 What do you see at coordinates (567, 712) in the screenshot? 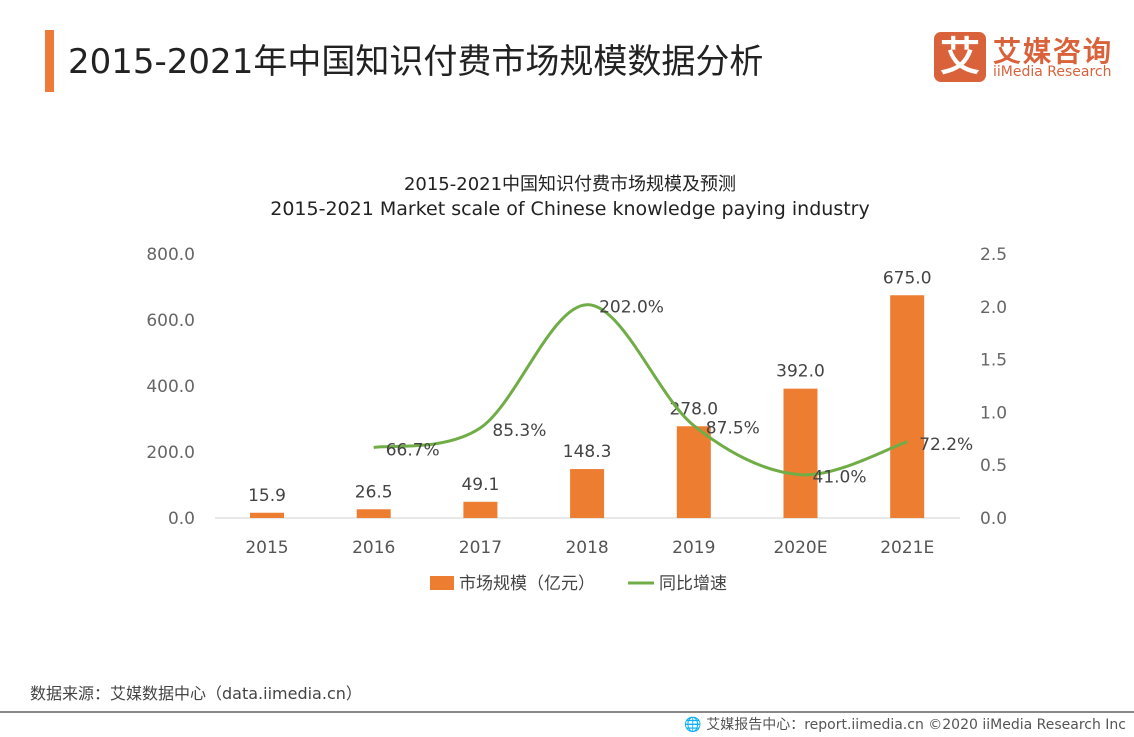
I see `footer-divider` at bounding box center [567, 712].